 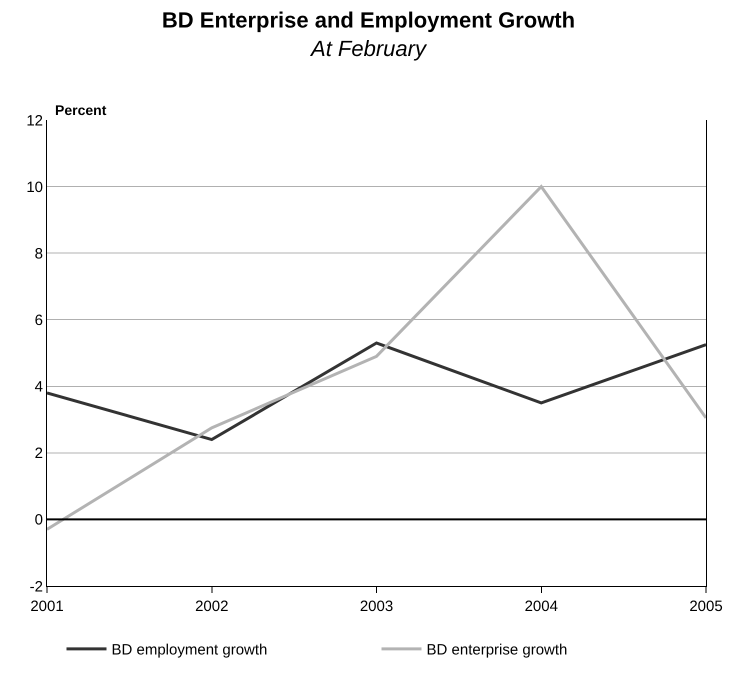 I want to click on y-tick-label: 8, so click(x=38, y=253).